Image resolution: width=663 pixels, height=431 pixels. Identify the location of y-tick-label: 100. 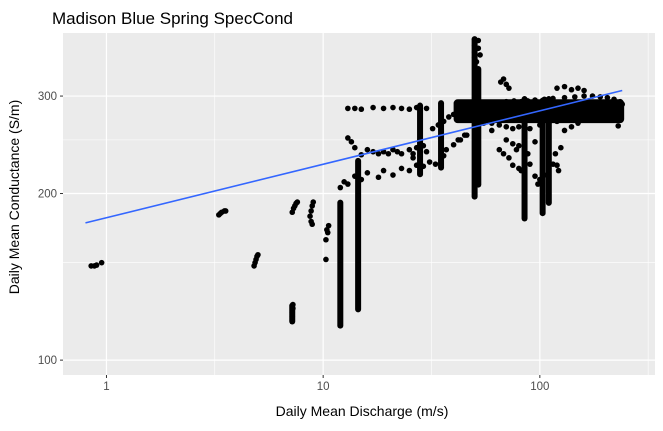
(47, 361).